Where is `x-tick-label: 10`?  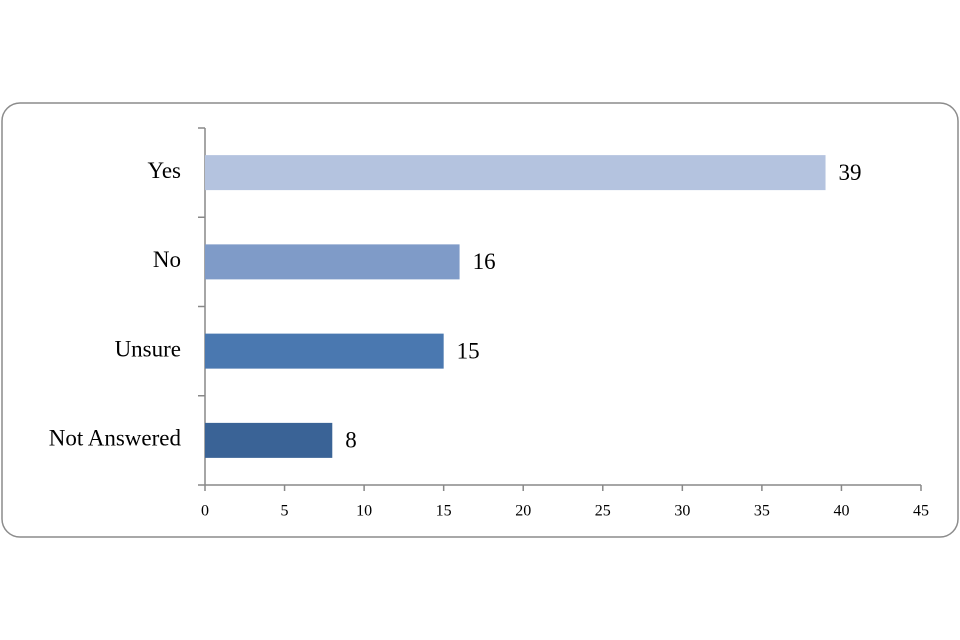 x-tick-label: 10 is located at coordinates (364, 511).